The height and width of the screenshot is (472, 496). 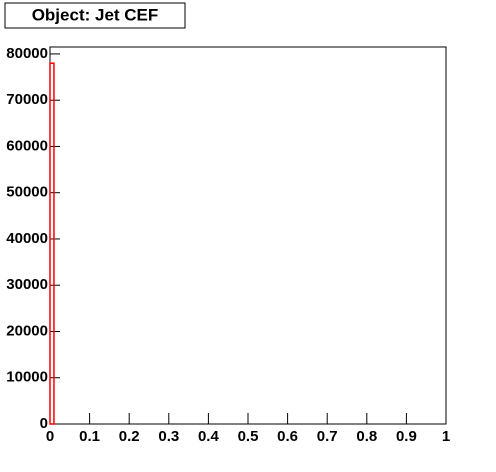 What do you see at coordinates (44, 423) in the screenshot?
I see `y-tick-label: 0` at bounding box center [44, 423].